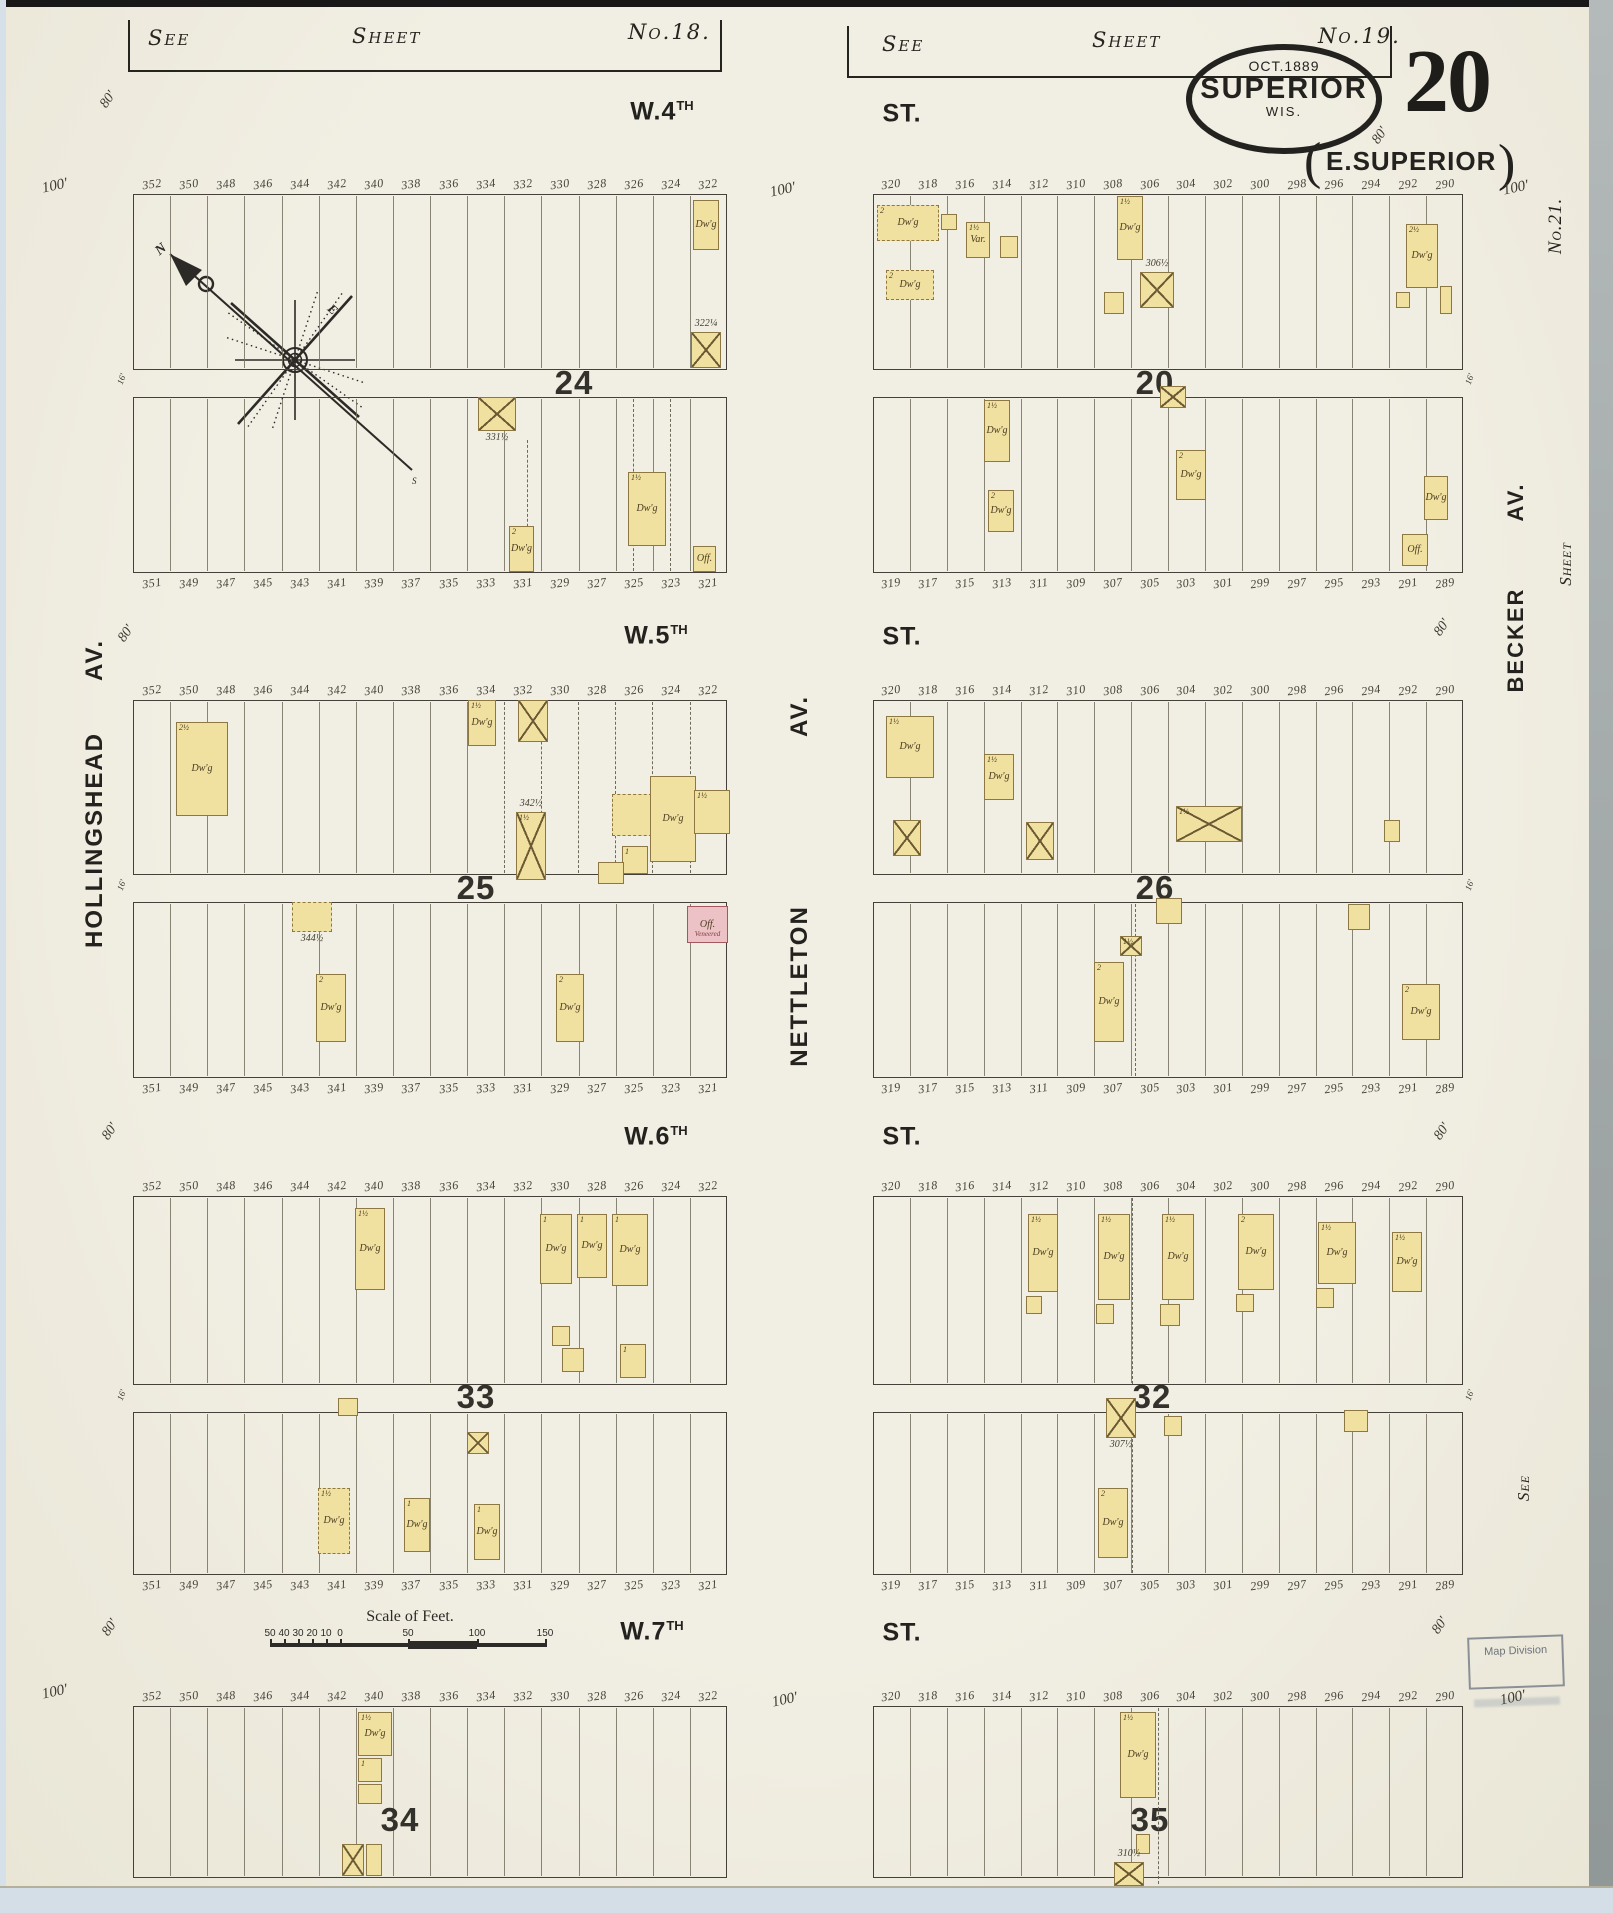  What do you see at coordinates (1334, 1696) in the screenshot?
I see `lot-number: 296` at bounding box center [1334, 1696].